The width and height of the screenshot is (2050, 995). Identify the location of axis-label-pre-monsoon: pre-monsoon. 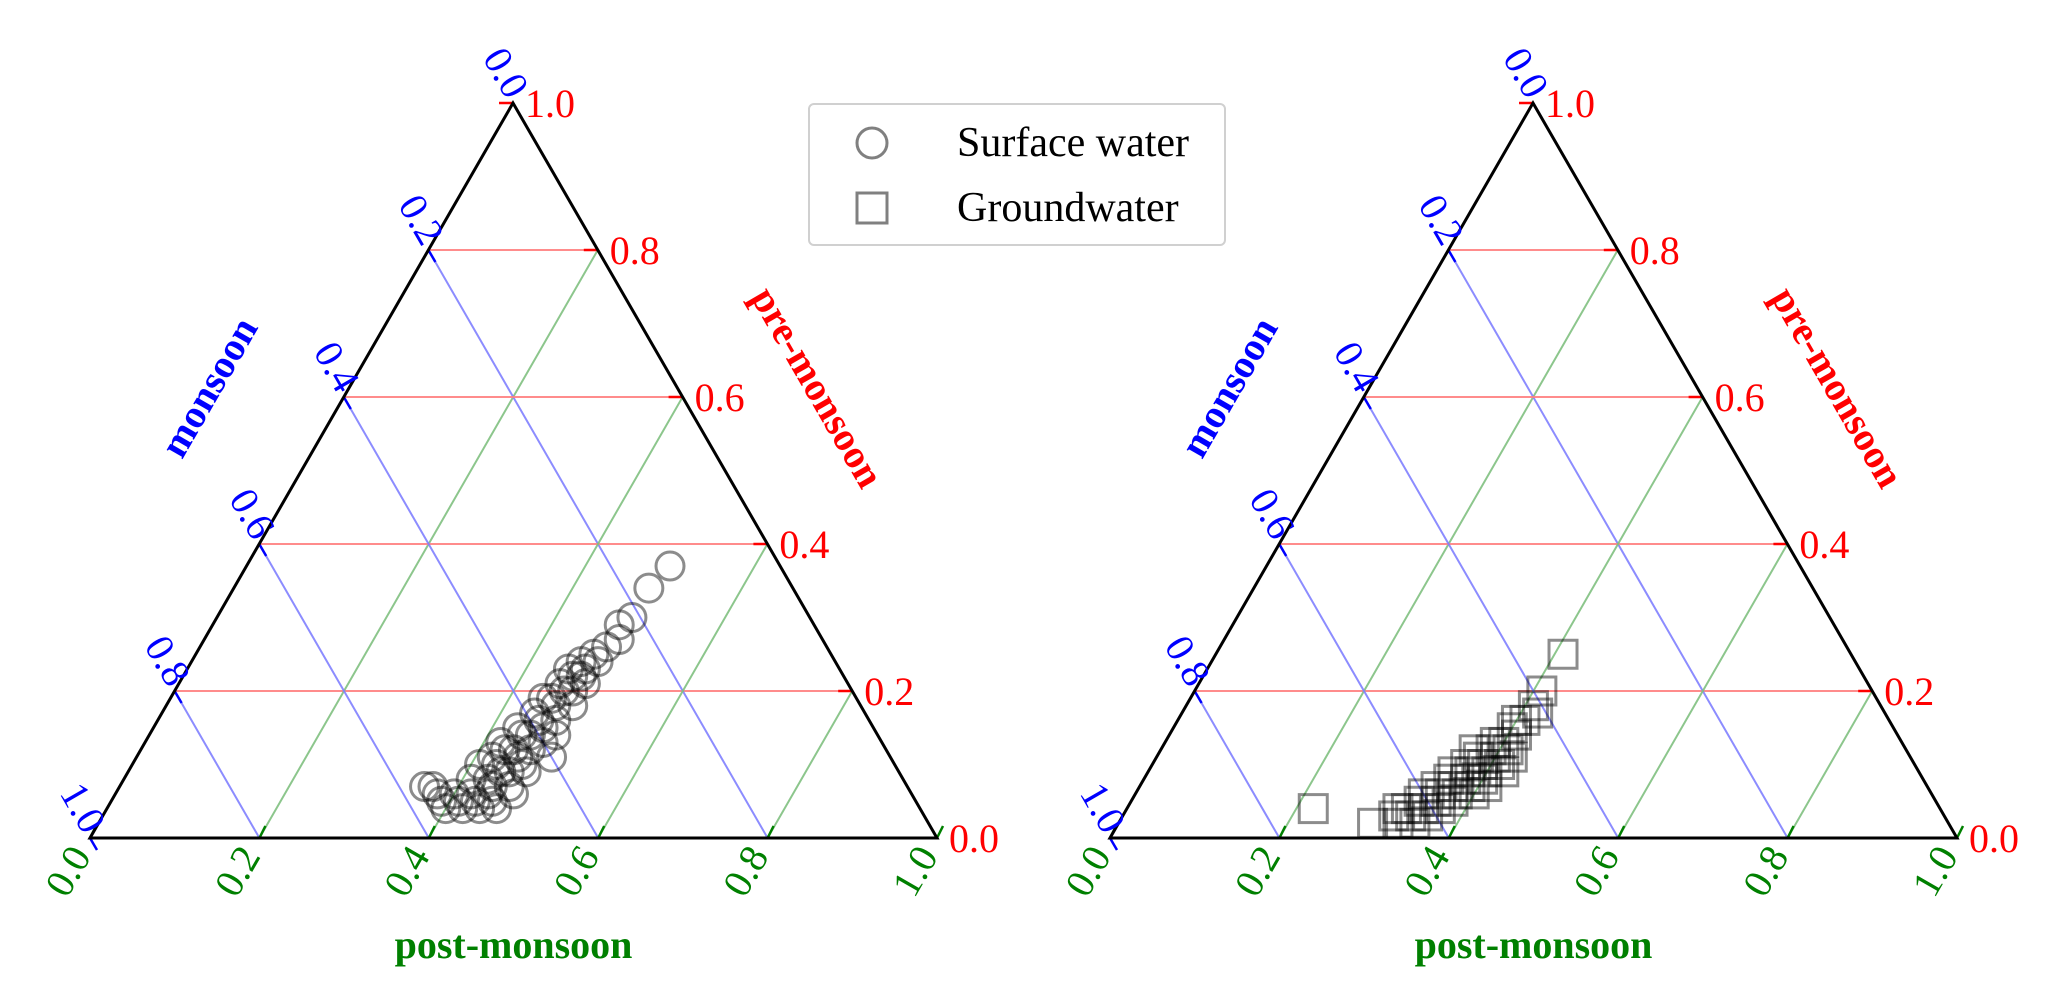
(817, 387).